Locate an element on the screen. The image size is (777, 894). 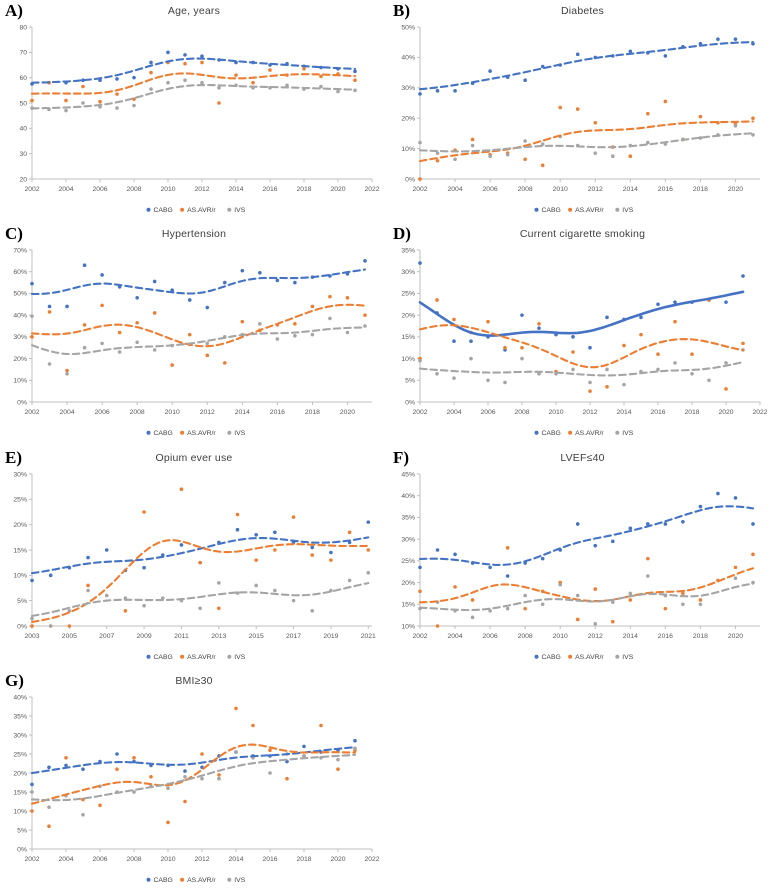
panel-letter-d: D) is located at coordinates (402, 233).